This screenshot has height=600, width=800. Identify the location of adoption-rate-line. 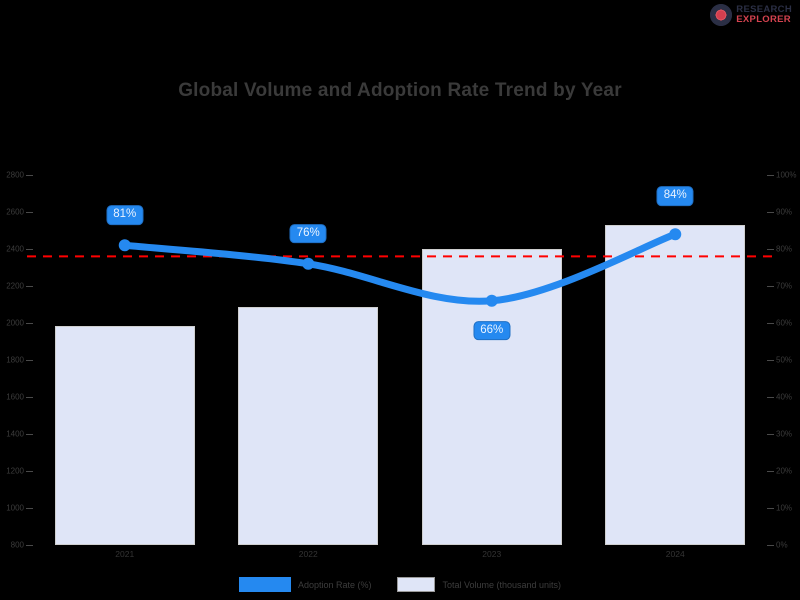
(400, 267).